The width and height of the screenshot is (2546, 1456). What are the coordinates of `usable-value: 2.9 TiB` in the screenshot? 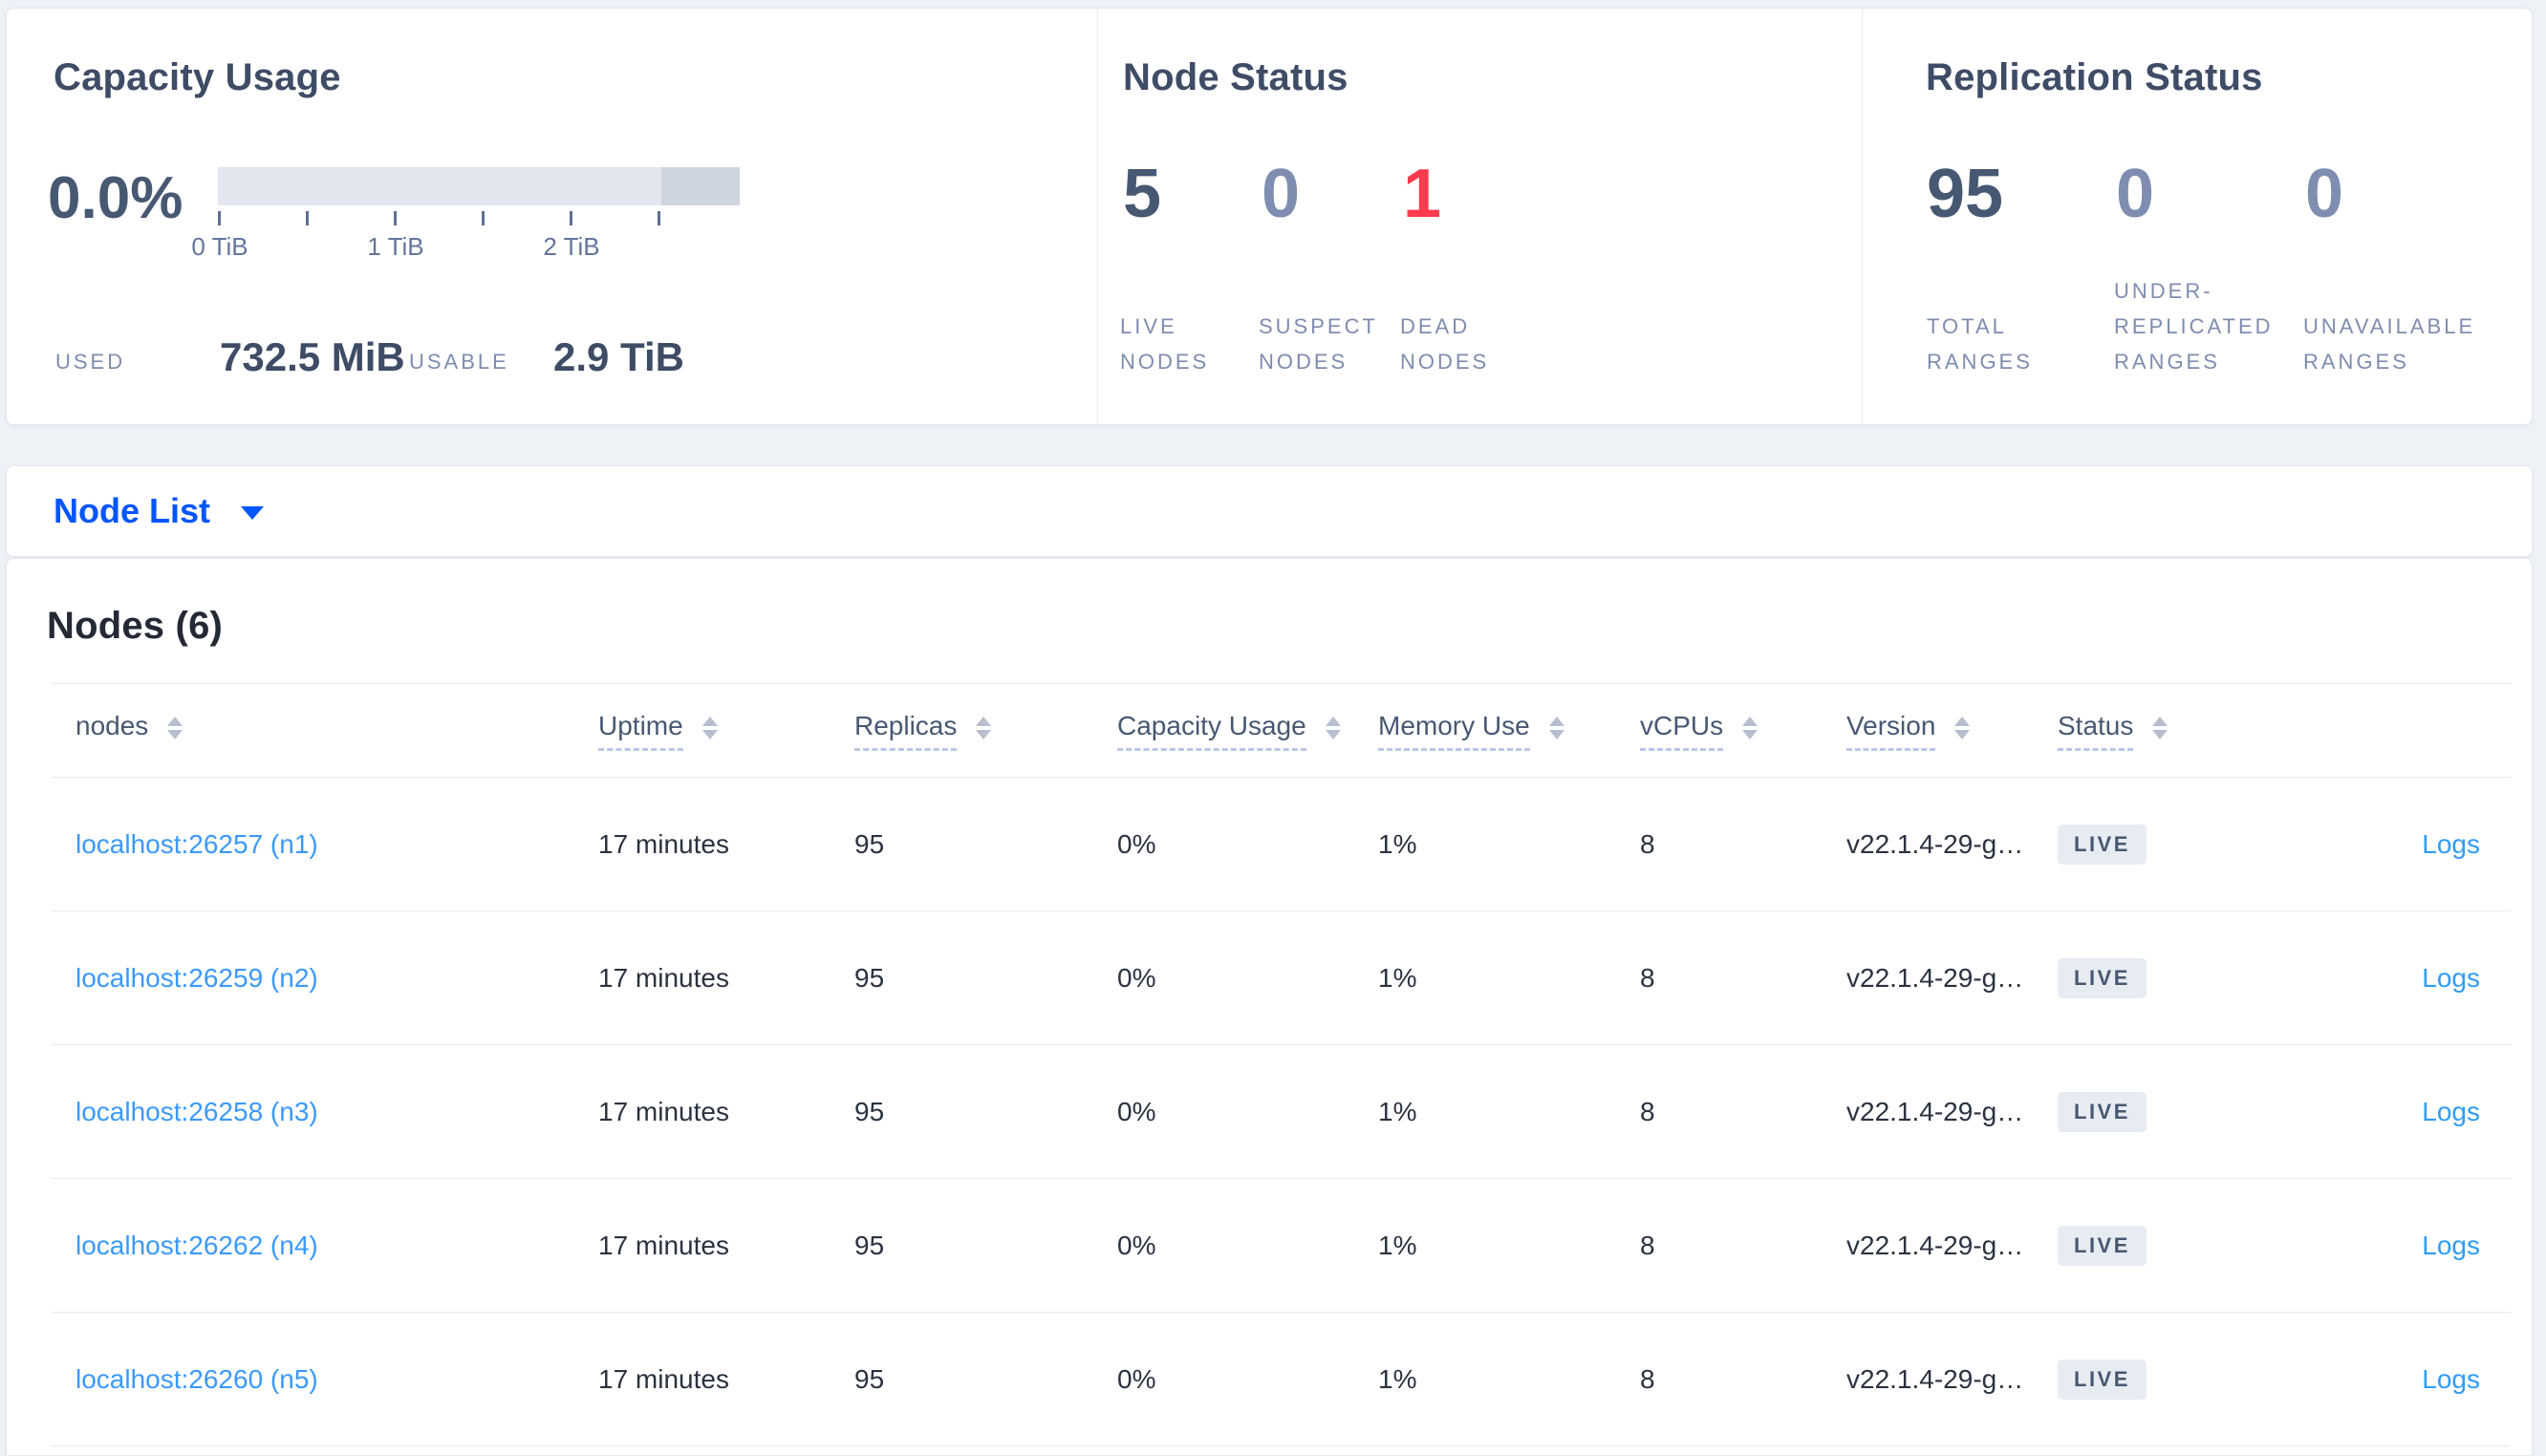 It's located at (618, 357).